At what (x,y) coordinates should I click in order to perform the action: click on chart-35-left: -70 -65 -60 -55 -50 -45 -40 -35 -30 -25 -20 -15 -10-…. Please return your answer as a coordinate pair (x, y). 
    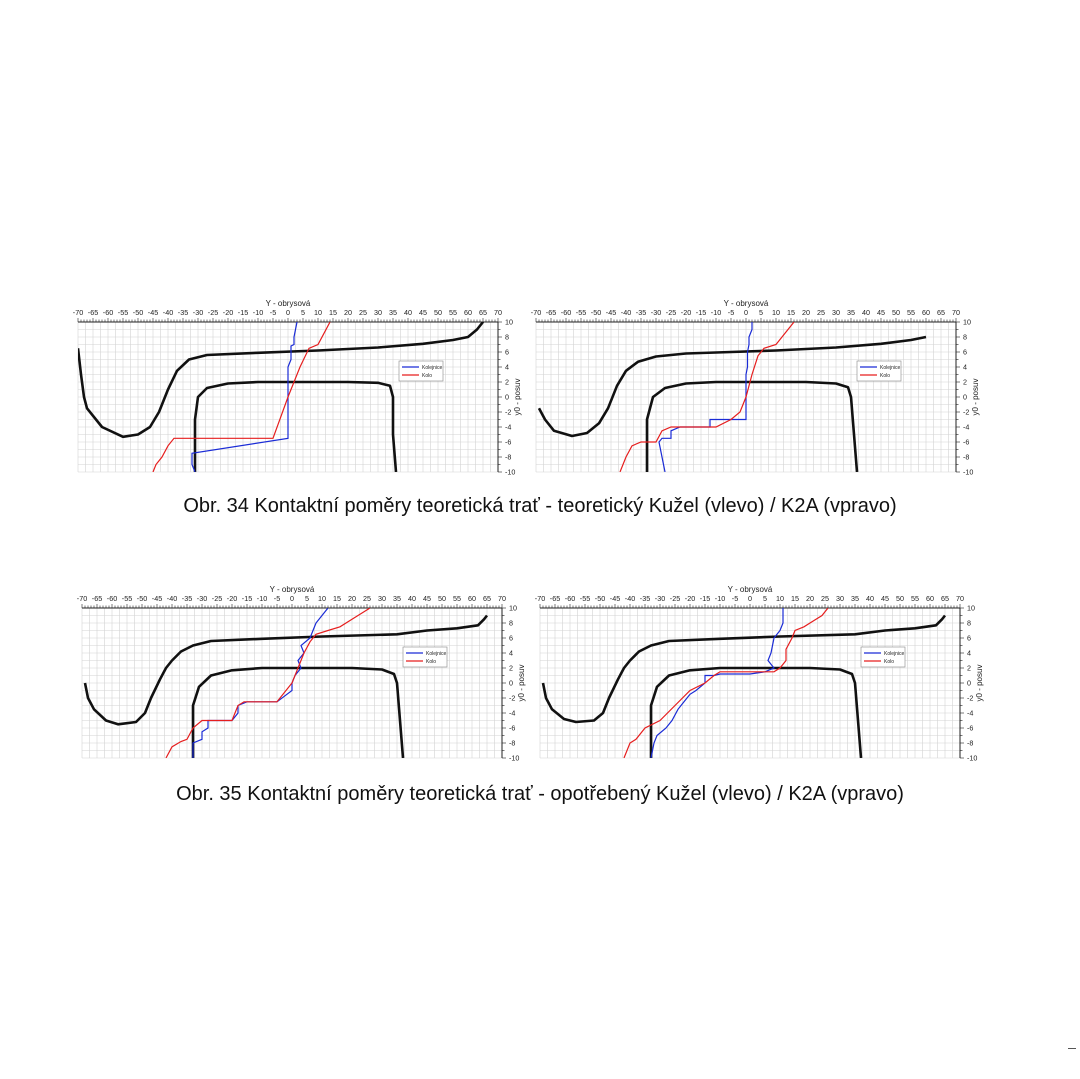
    Looking at the image, I should click on (295, 673).